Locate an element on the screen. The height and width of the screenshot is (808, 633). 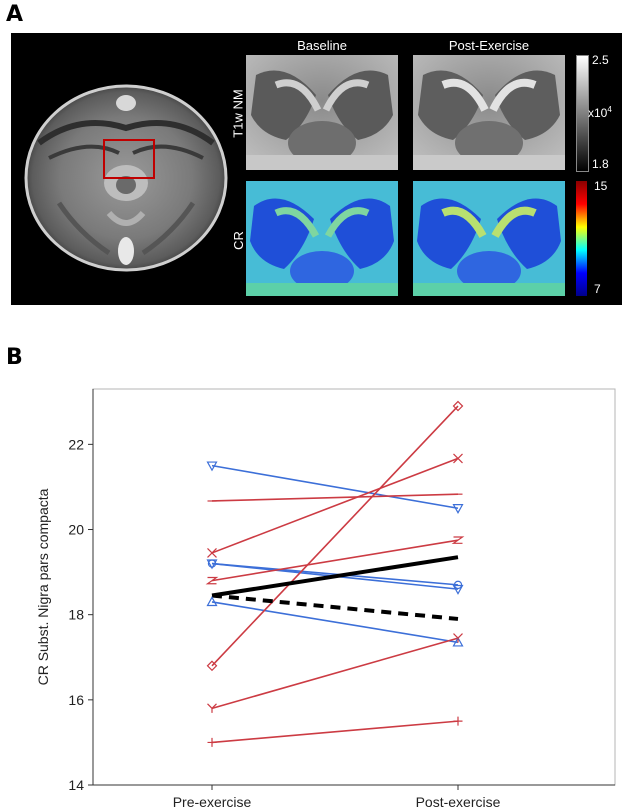
t1w-colorbar-max: 2.5 is located at coordinates (600, 60).